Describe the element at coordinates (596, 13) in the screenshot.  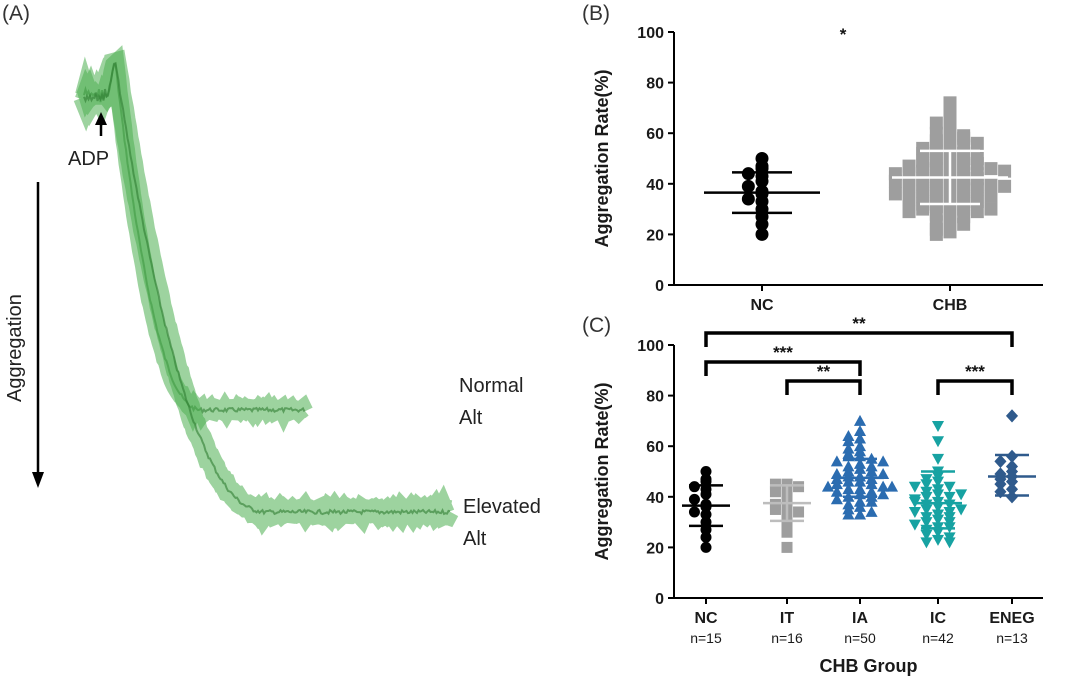
I see `panel-b-label: (B)` at that location.